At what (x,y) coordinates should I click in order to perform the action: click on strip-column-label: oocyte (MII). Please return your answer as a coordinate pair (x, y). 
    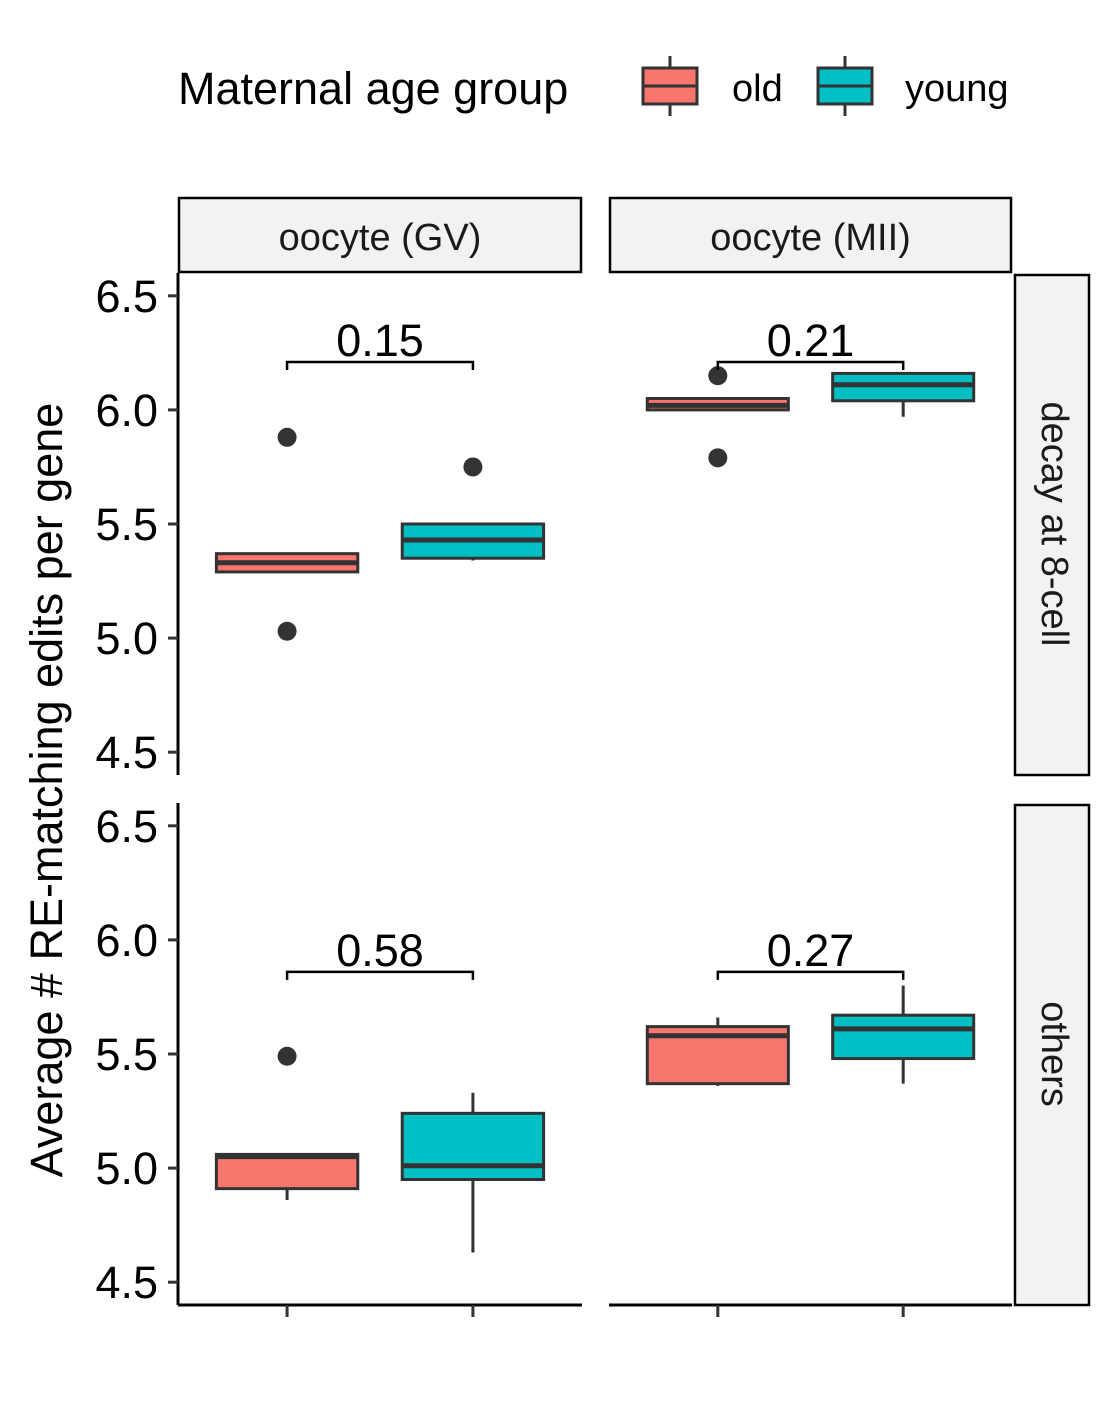
    Looking at the image, I should click on (810, 238).